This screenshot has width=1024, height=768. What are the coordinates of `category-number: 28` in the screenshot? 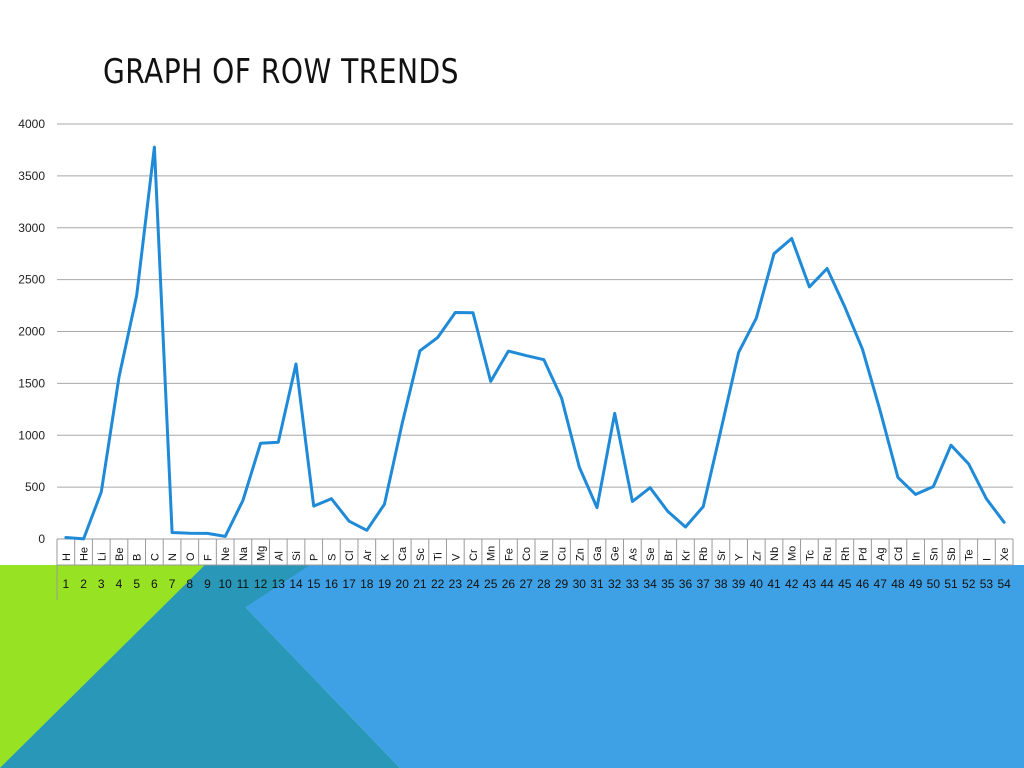 It's located at (544, 584).